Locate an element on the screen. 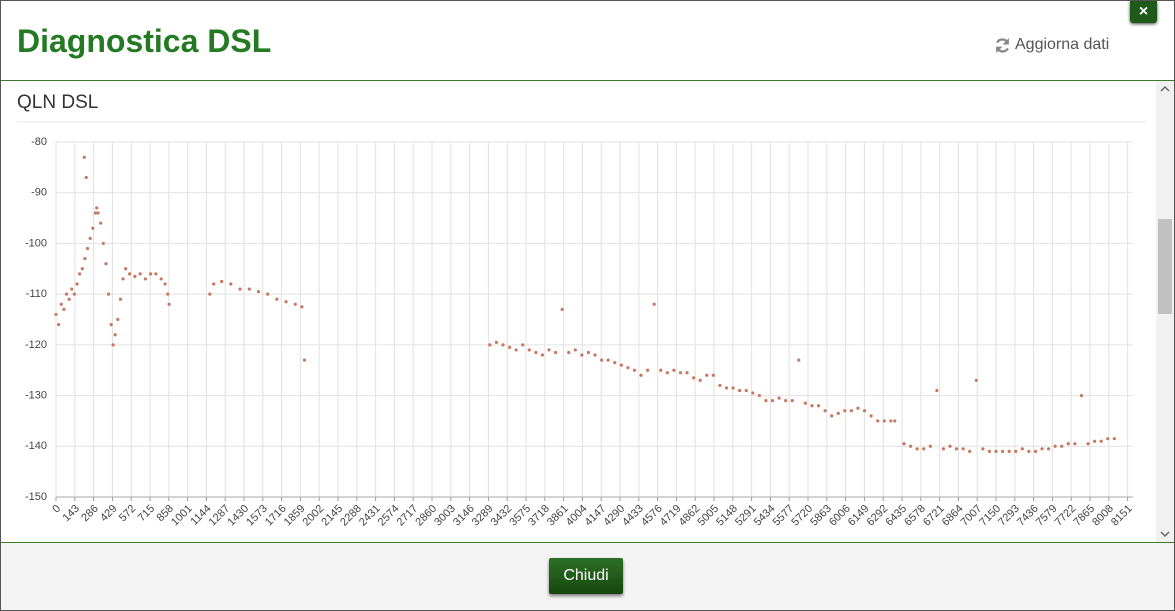 Image resolution: width=1175 pixels, height=611 pixels. close-modal-button: Chiudi is located at coordinates (586, 576).